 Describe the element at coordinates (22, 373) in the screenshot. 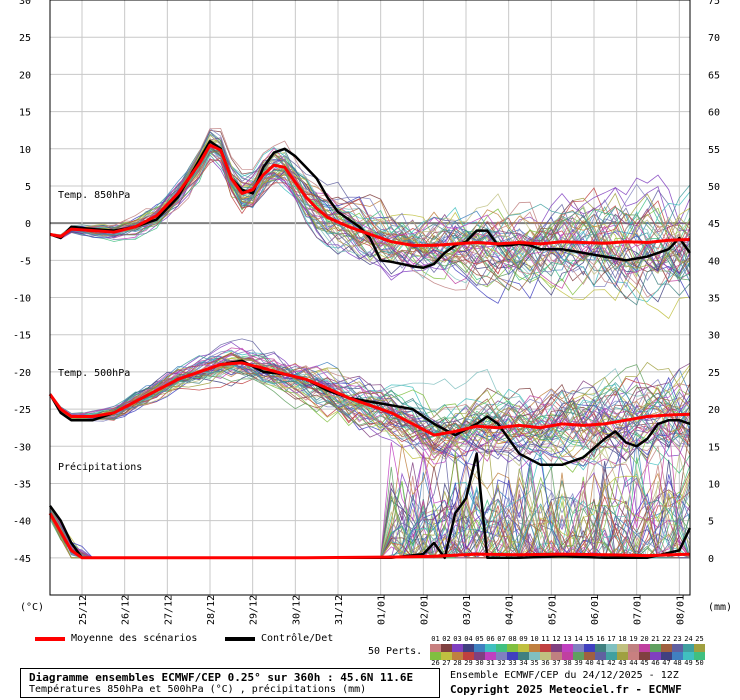

I see `left-tick-label: -20` at that location.